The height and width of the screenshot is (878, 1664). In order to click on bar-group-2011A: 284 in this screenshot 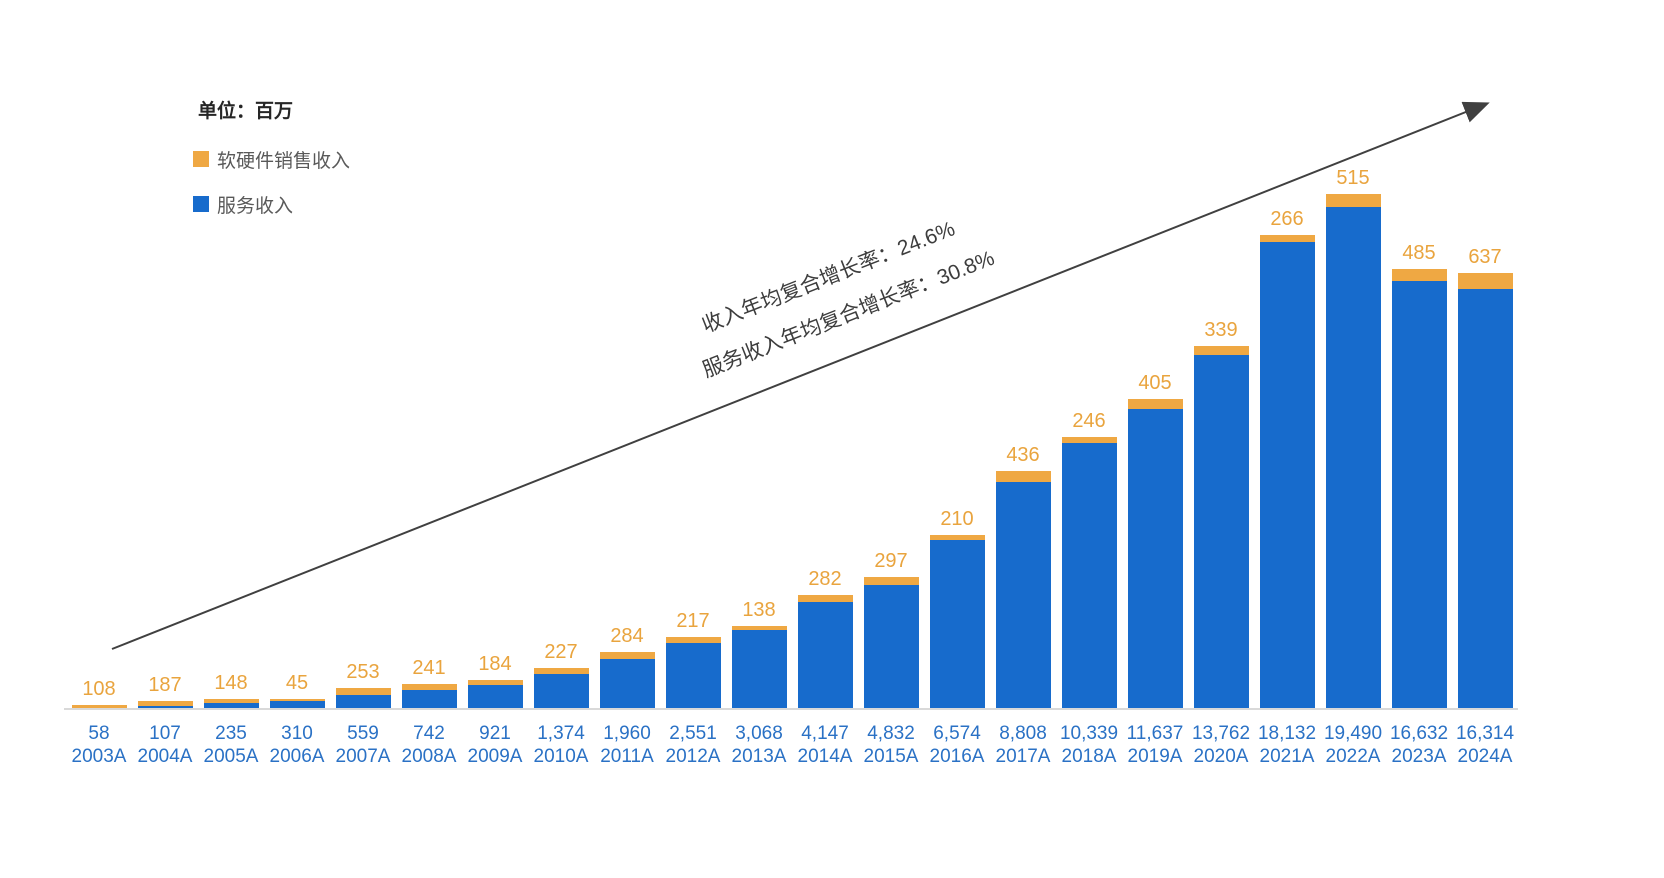, I will do `click(627, 354)`.